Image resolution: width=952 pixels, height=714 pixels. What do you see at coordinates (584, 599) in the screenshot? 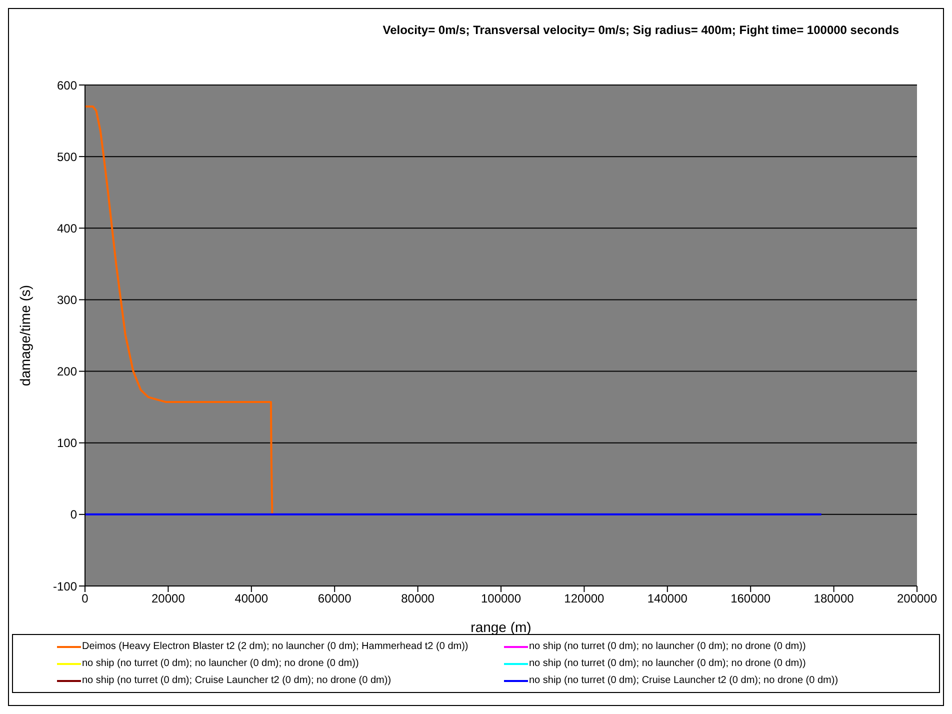
I see `x-tick-label: 120000` at bounding box center [584, 599].